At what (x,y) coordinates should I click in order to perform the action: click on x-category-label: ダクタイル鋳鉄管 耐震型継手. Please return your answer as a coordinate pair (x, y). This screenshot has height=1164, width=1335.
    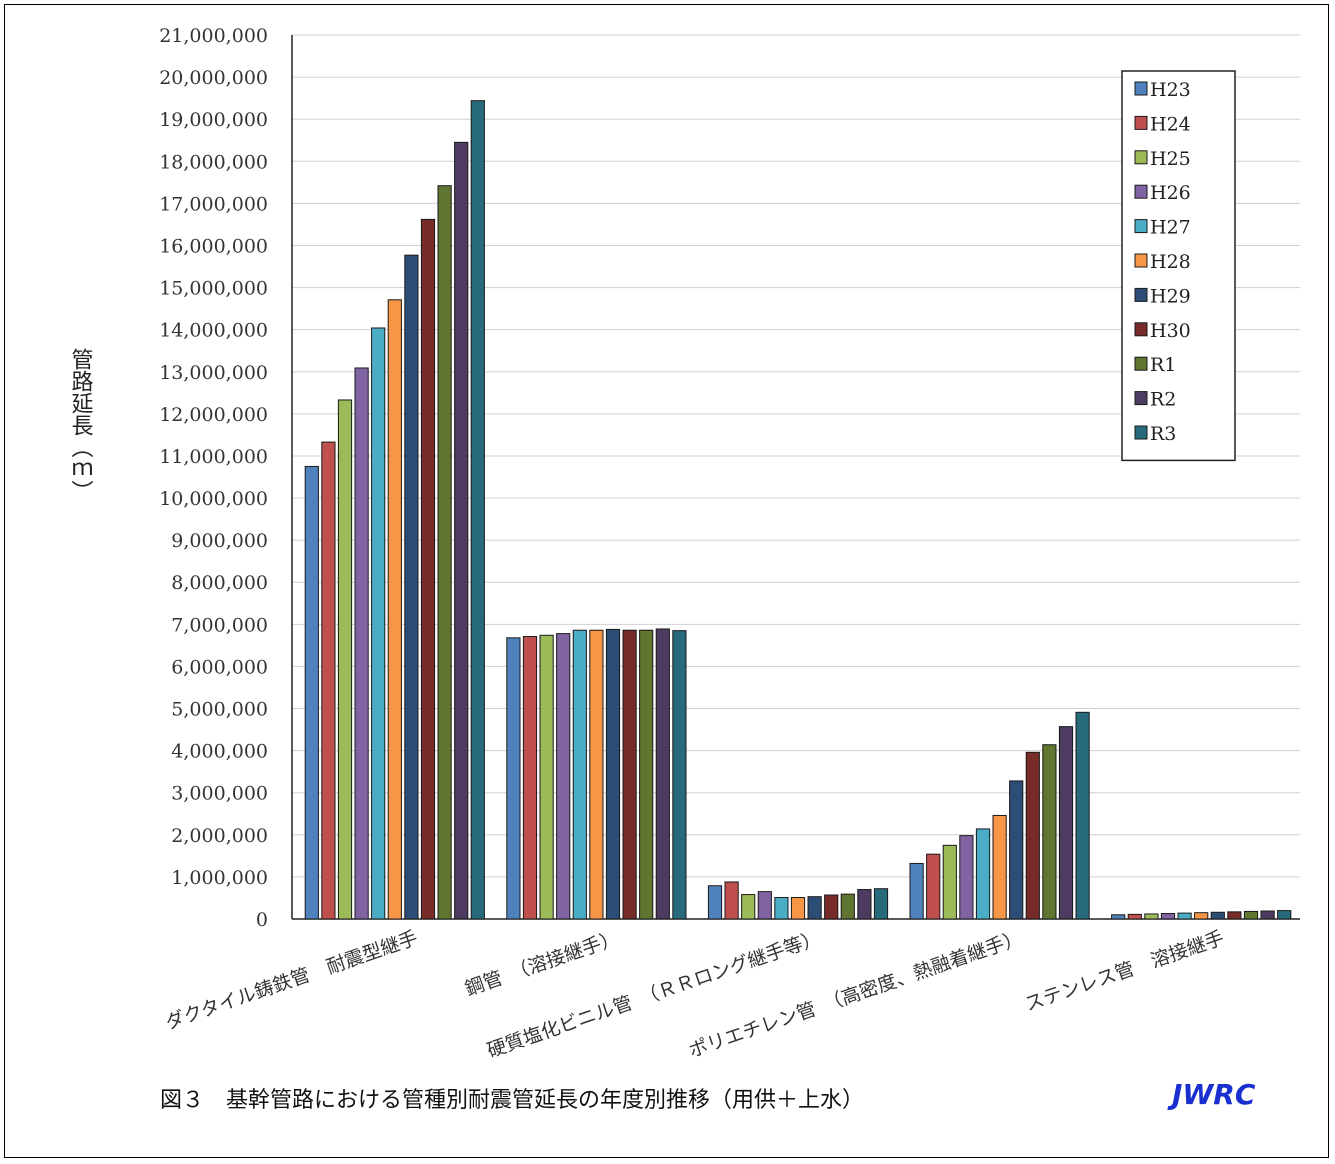
    Looking at the image, I should click on (291, 980).